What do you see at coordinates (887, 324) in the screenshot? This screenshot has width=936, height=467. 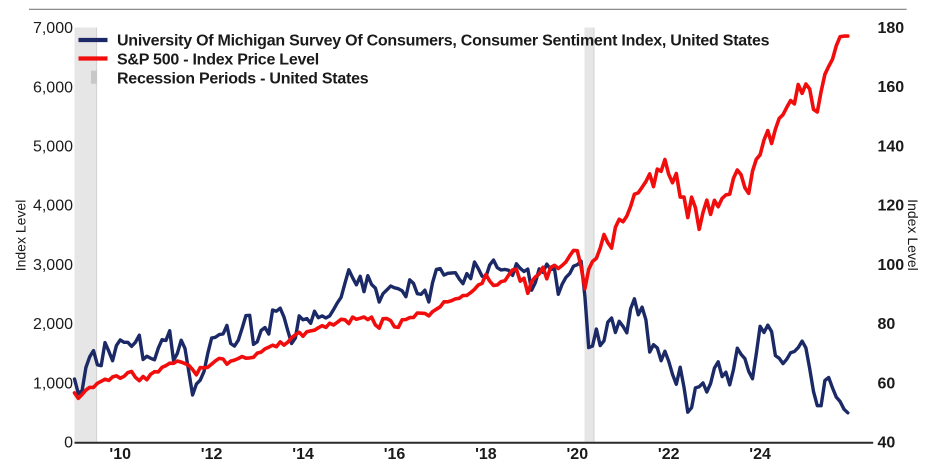 I see `svg-text: 80` at bounding box center [887, 324].